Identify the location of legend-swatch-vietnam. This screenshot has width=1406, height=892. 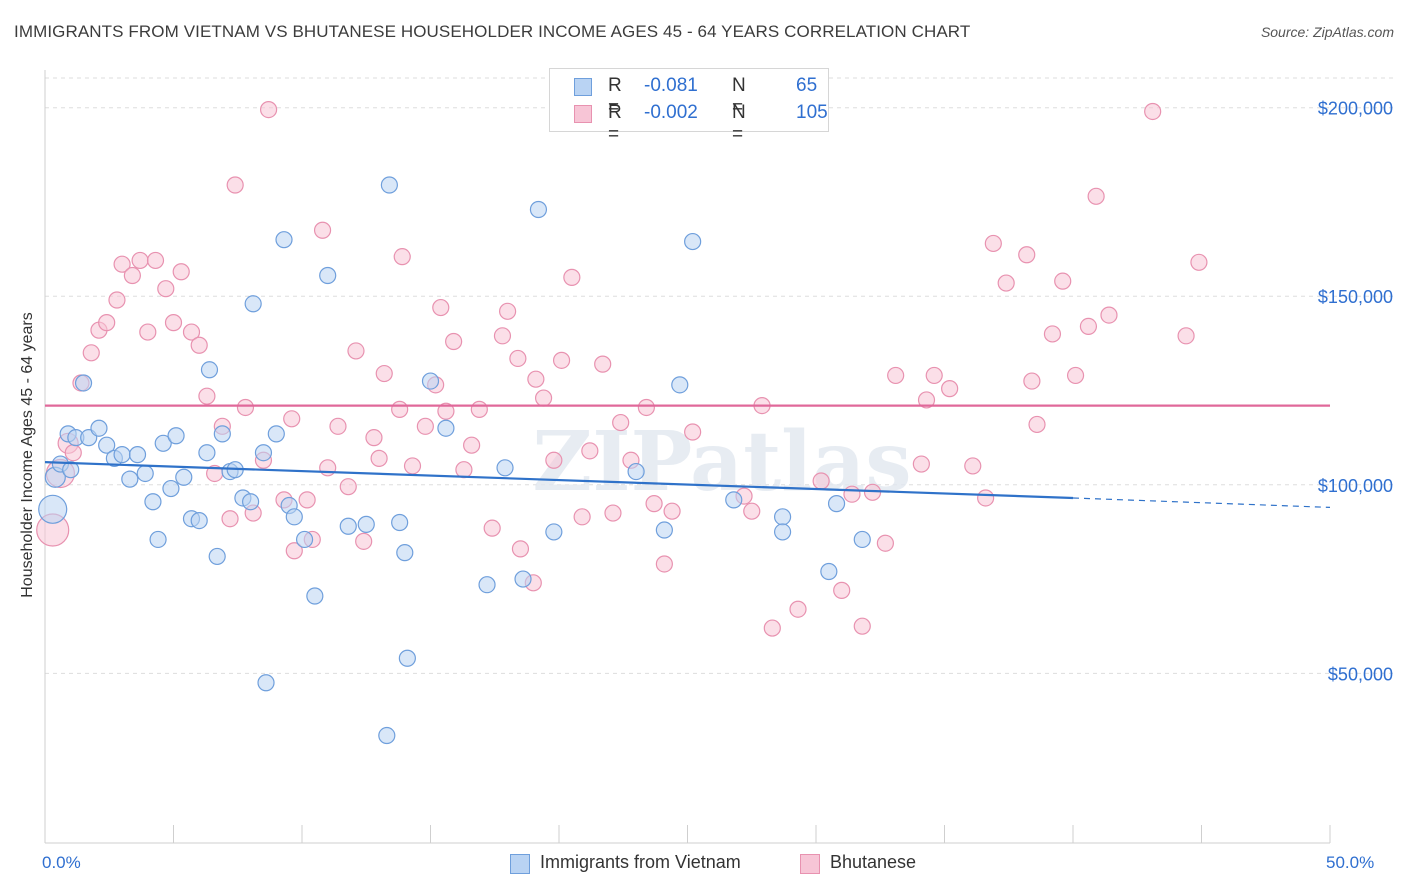
(583, 87).